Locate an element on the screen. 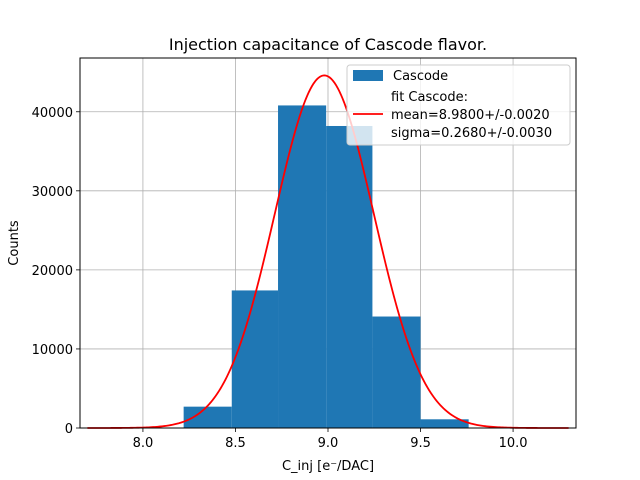 The image size is (640, 480). y-axis-ticks: 0 10000 20000 30000 40000 is located at coordinates (56, 271).